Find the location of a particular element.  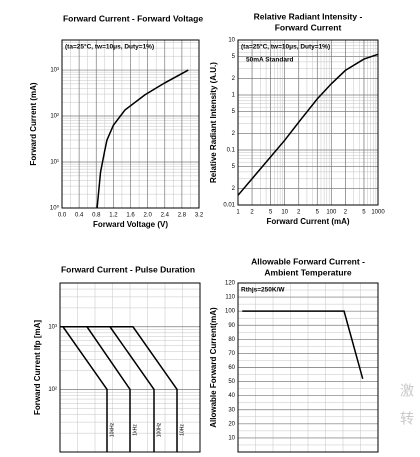

x-tick-label: 1000 is located at coordinates (378, 213).